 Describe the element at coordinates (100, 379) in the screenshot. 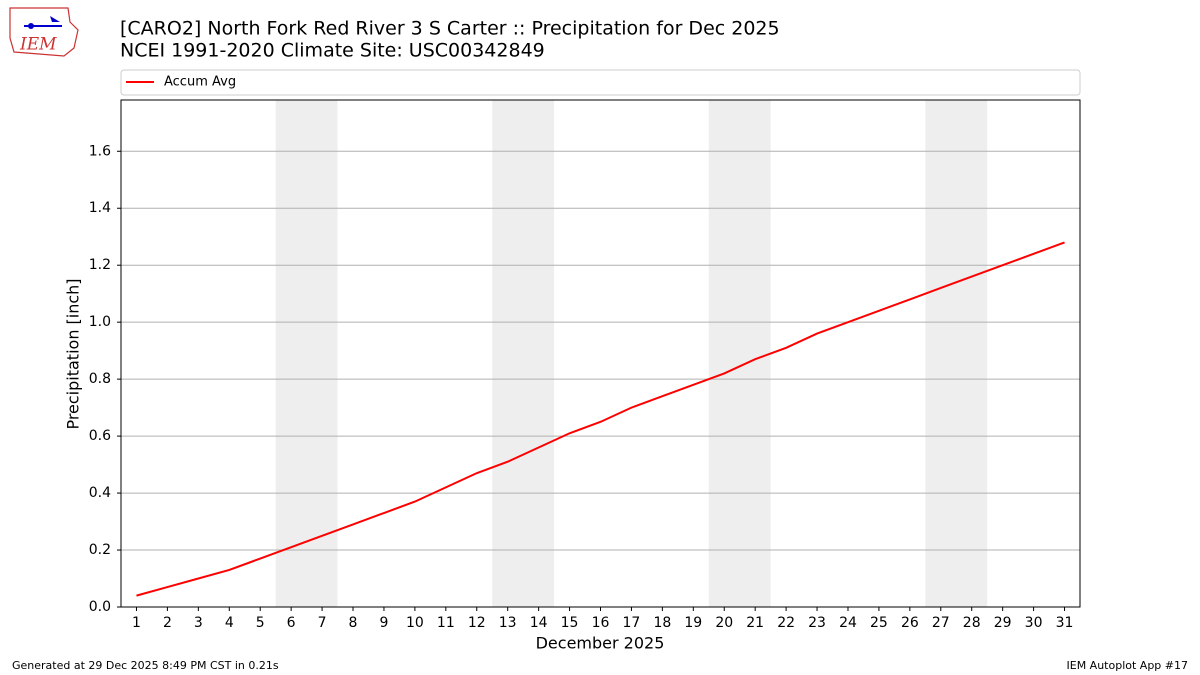

I see `y-tick-label: 0.8` at that location.